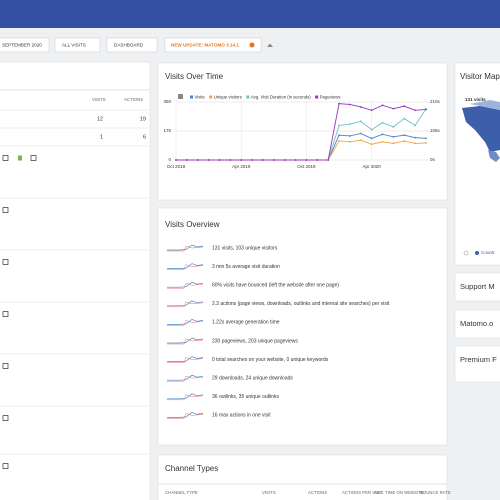  What do you see at coordinates (169, 159) in the screenshot?
I see `y-tick-label: 0` at bounding box center [169, 159].